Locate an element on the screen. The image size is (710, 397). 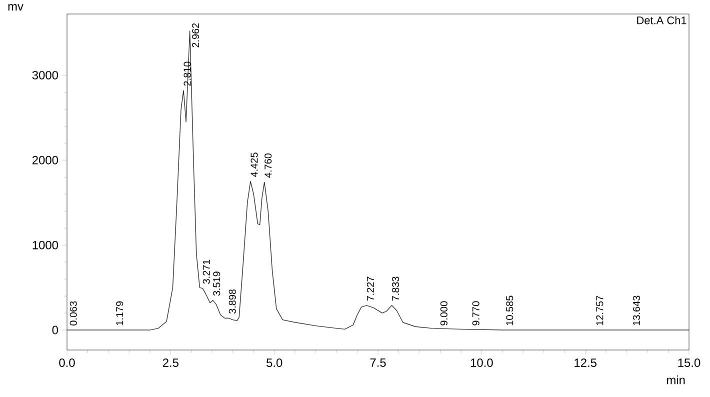
annotation: 0.063 is located at coordinates (73, 313).